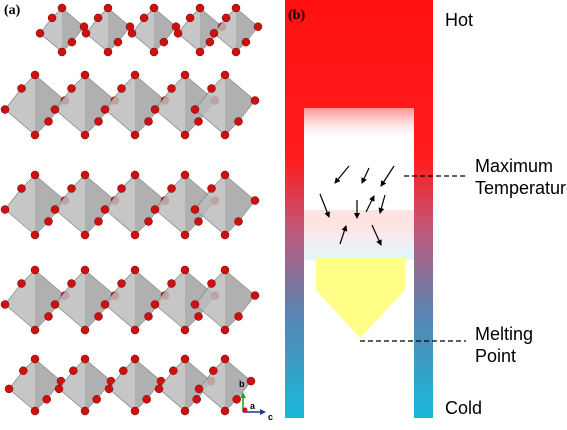  I want to click on axis-b-head, so click(243, 395).